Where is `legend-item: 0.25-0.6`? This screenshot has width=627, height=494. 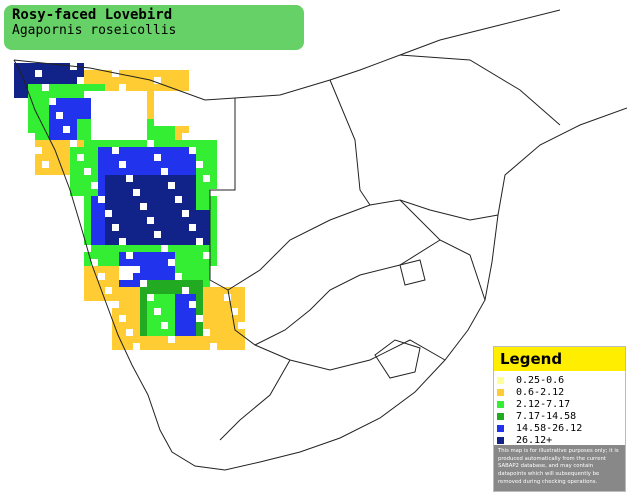 legend-item: 0.25-0.6 is located at coordinates (559, 380).